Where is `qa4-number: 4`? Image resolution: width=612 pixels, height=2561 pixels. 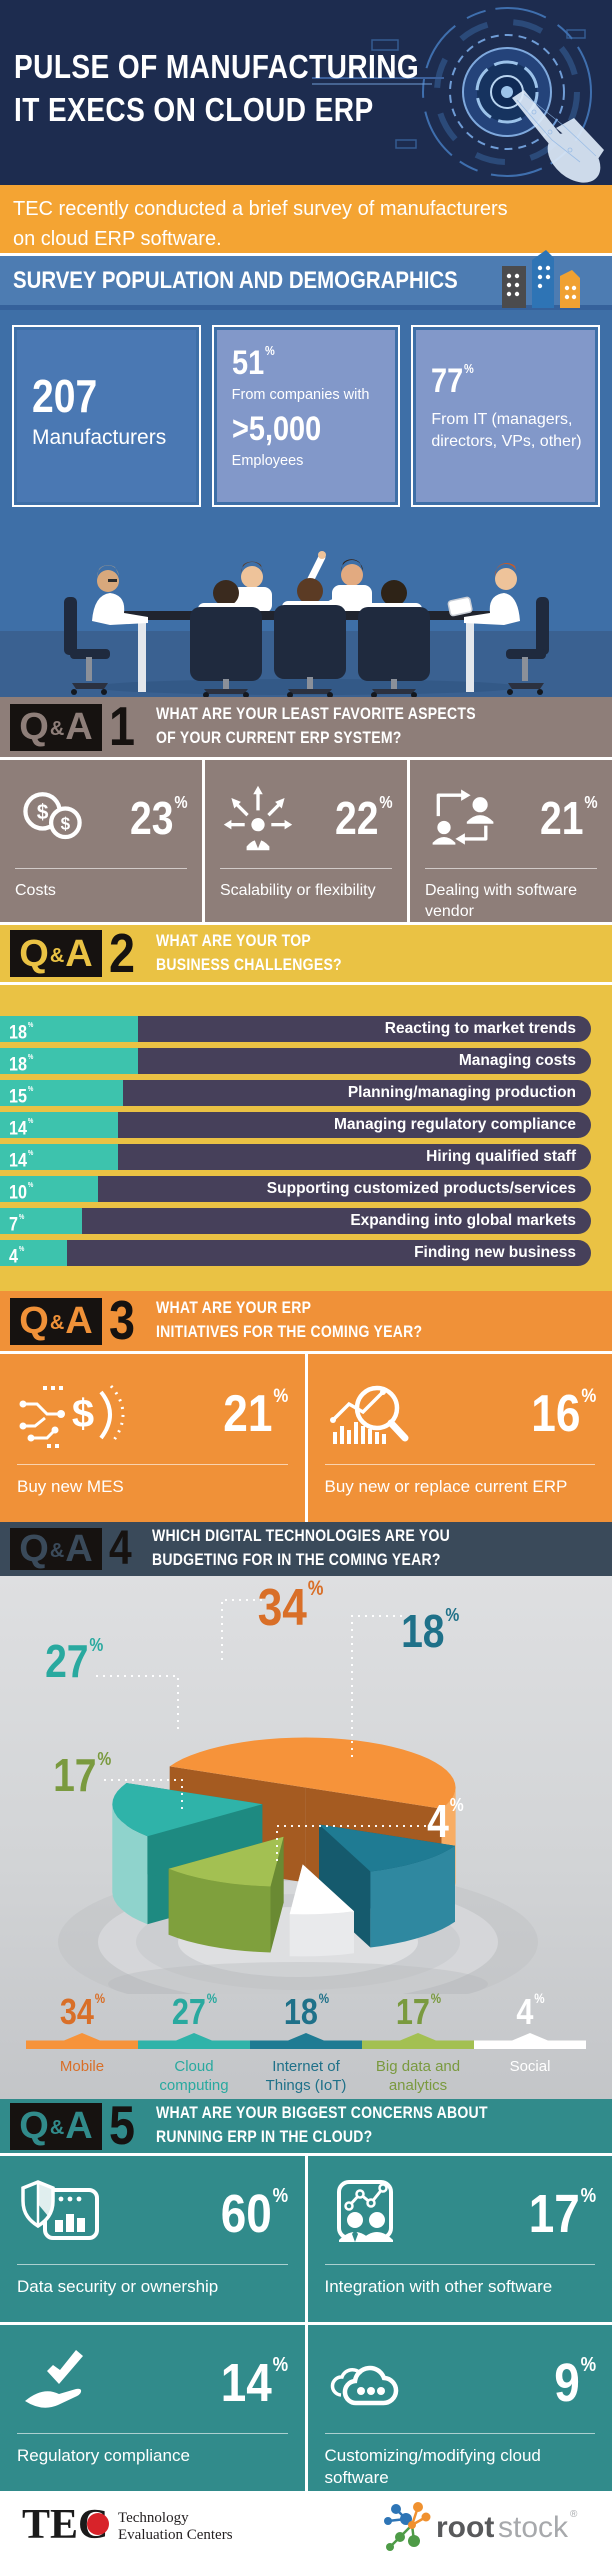
qa4-number: 4 is located at coordinates (120, 1549).